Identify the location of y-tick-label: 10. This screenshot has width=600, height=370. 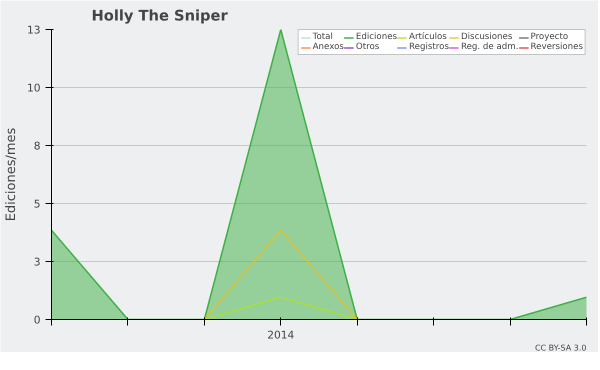
(33, 88).